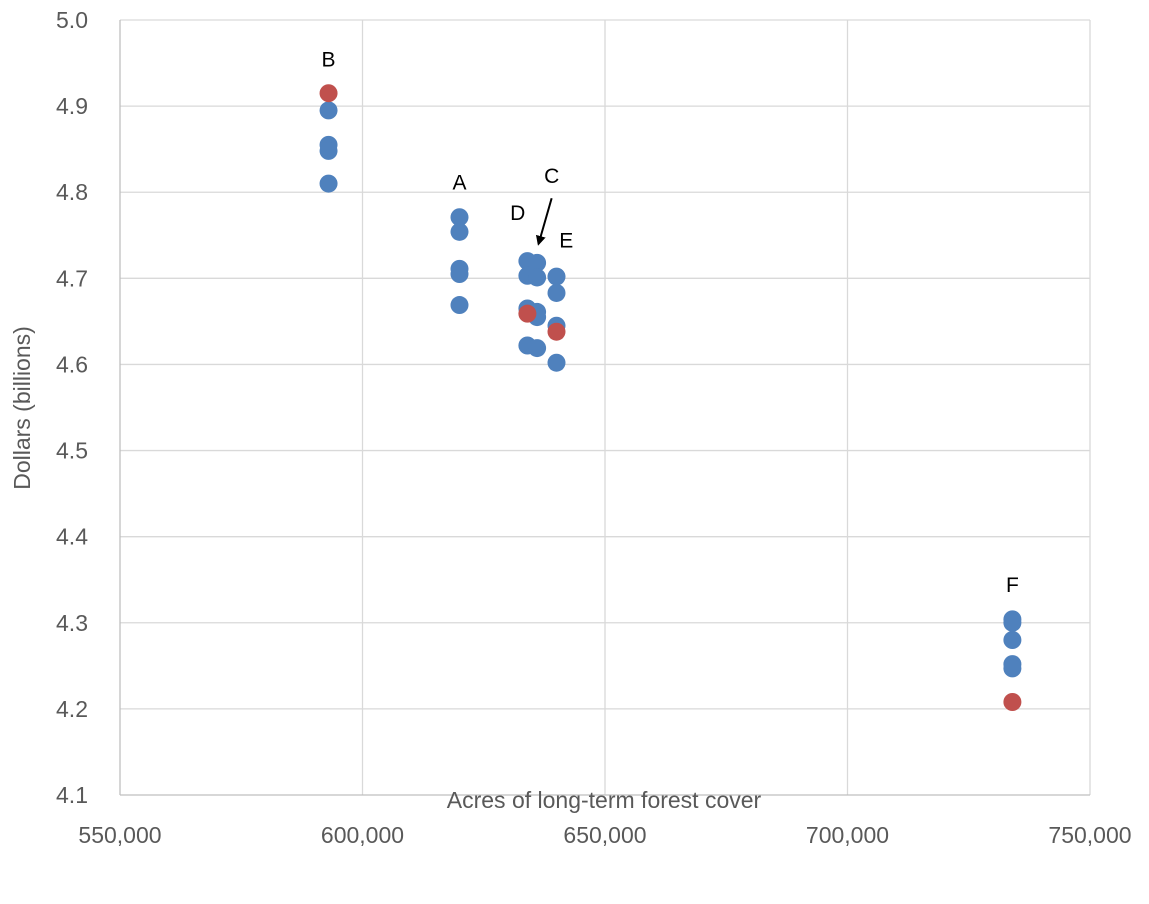 This screenshot has height=904, width=1149. I want to click on y-tick-label: 4.6, so click(72, 364).